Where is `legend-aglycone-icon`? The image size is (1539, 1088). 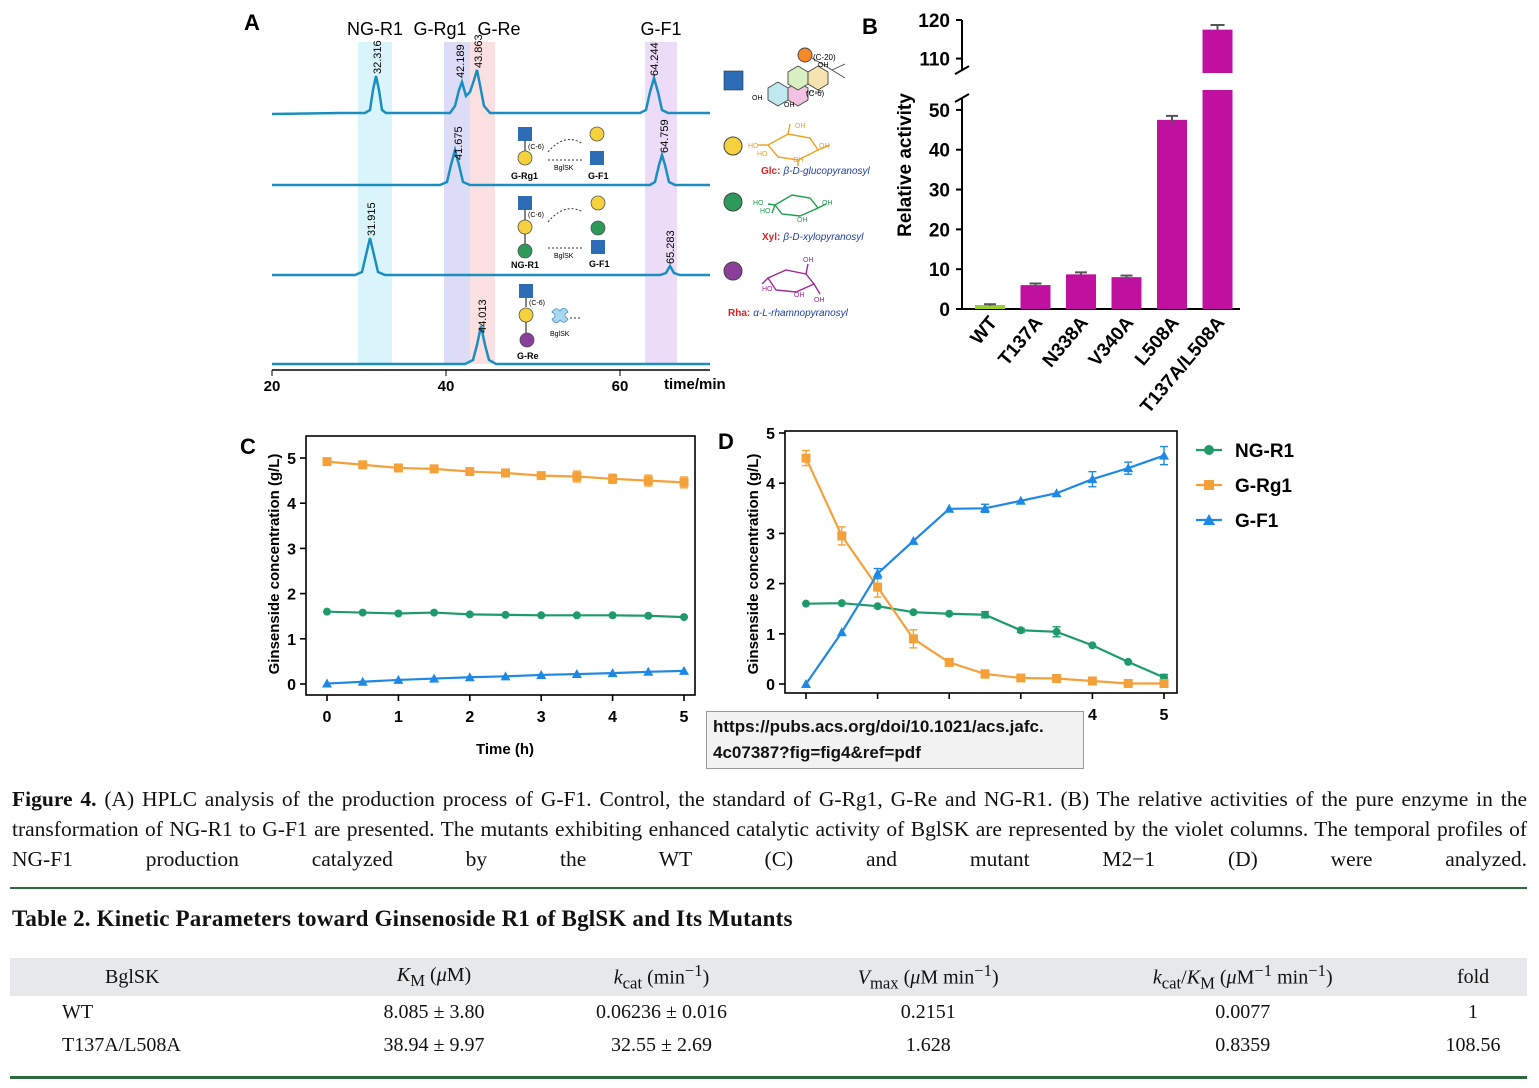
legend-aglycone-icon is located at coordinates (733, 80).